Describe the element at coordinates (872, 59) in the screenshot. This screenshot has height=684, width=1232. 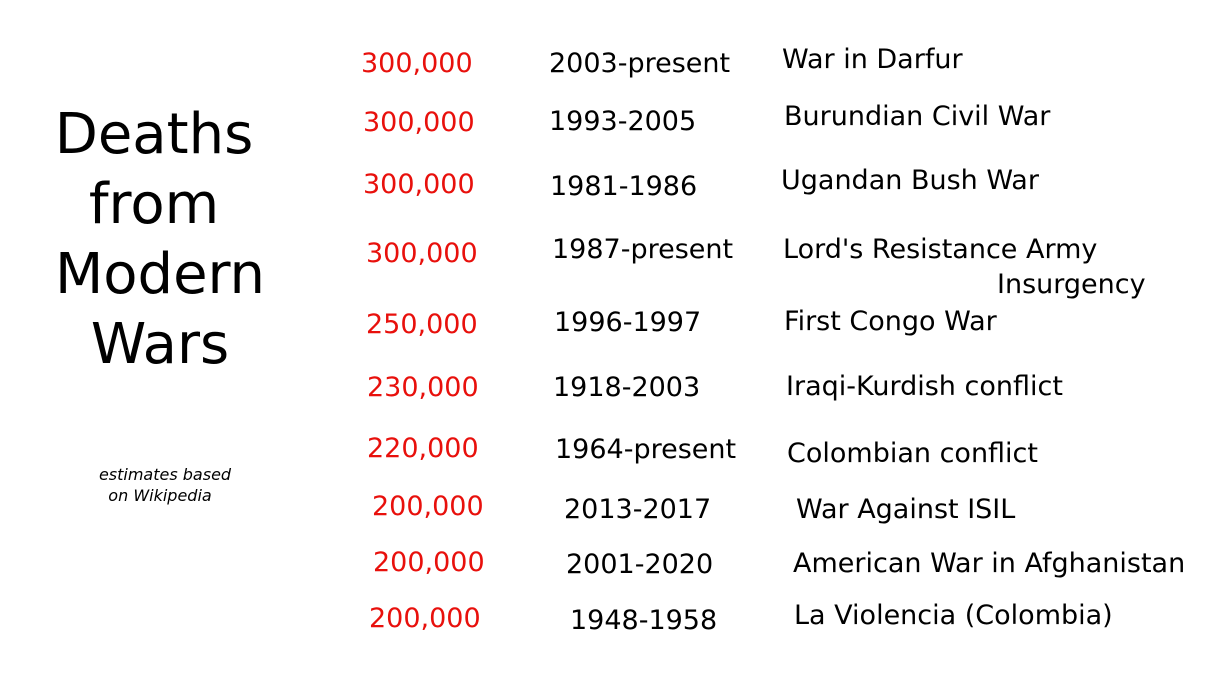
I see `war-name: War in Darfur` at that location.